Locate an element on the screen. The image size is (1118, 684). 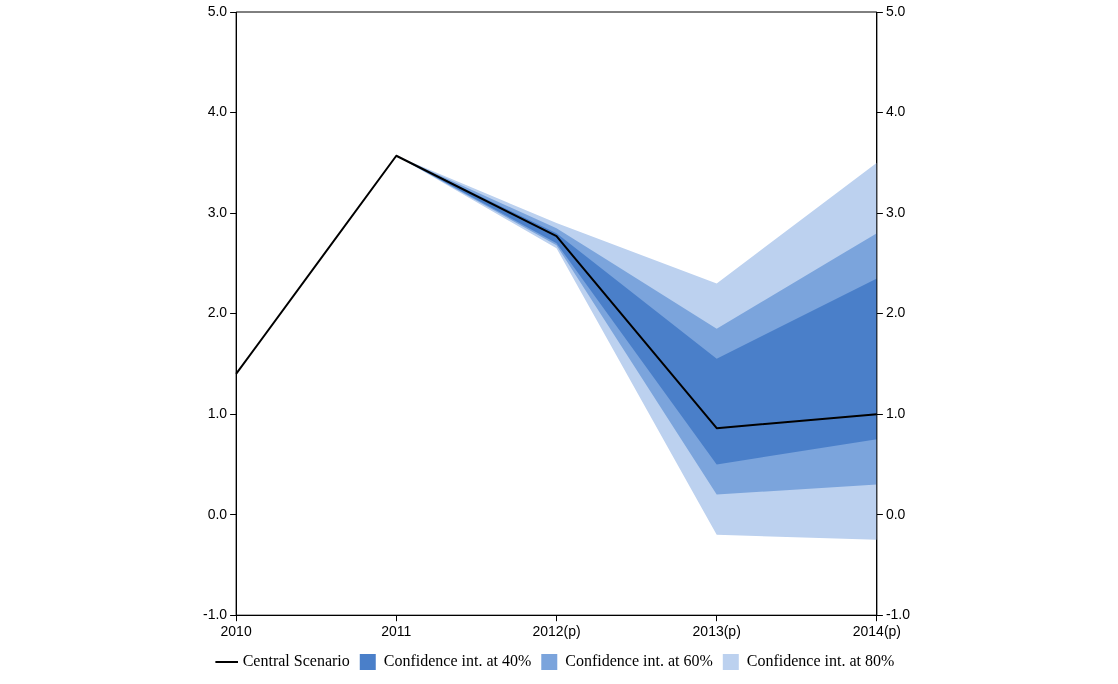
y2-tick-label: 5.0 is located at coordinates (895, 10).